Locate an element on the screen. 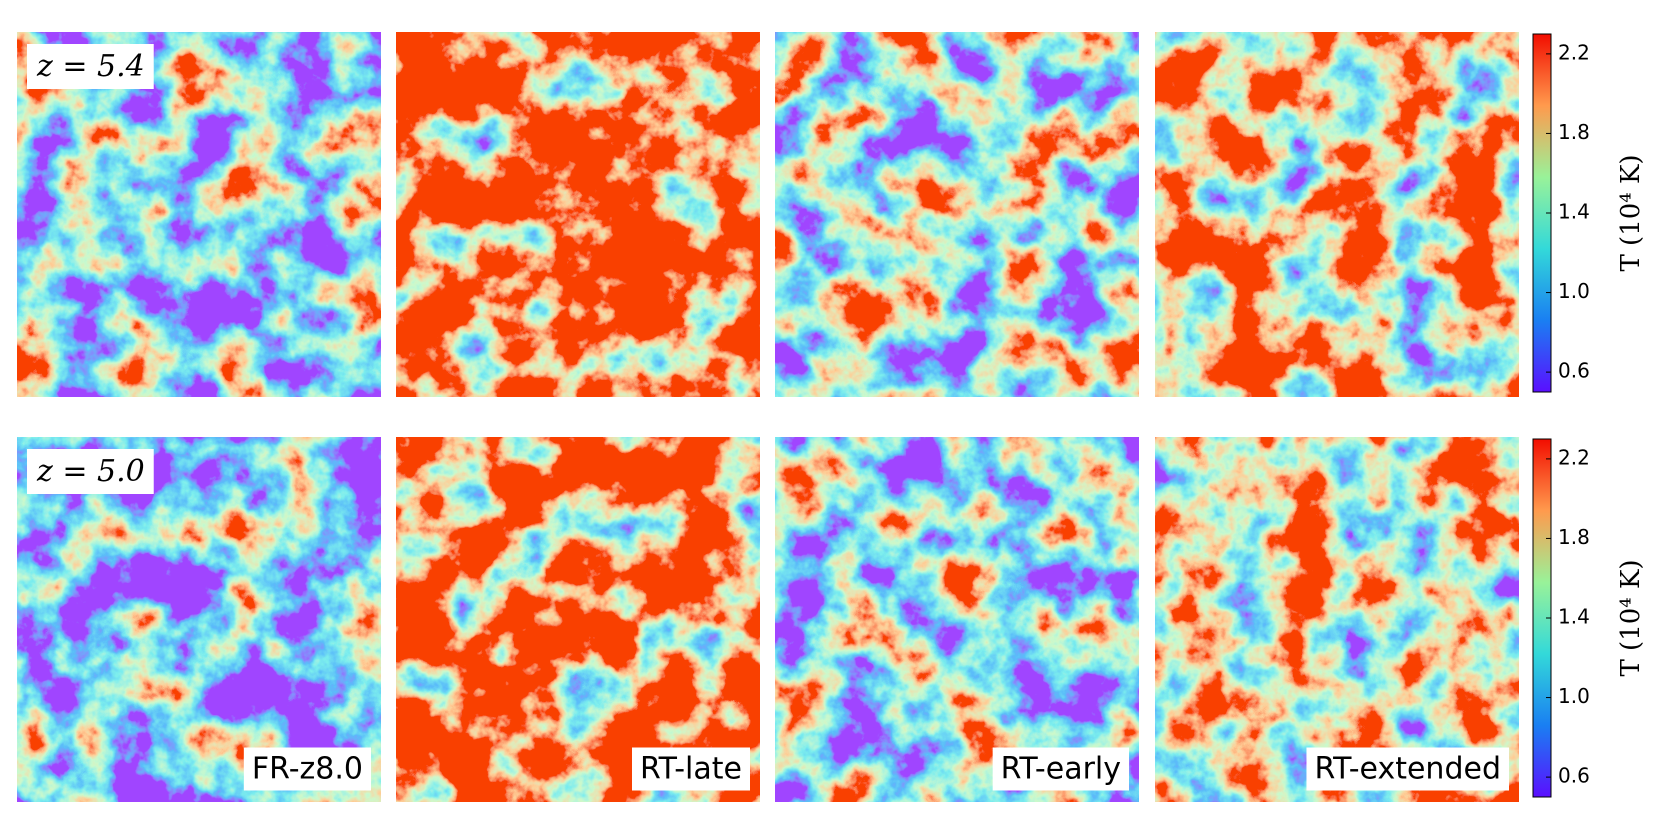  panel-label: RT-extended is located at coordinates (1407, 769).